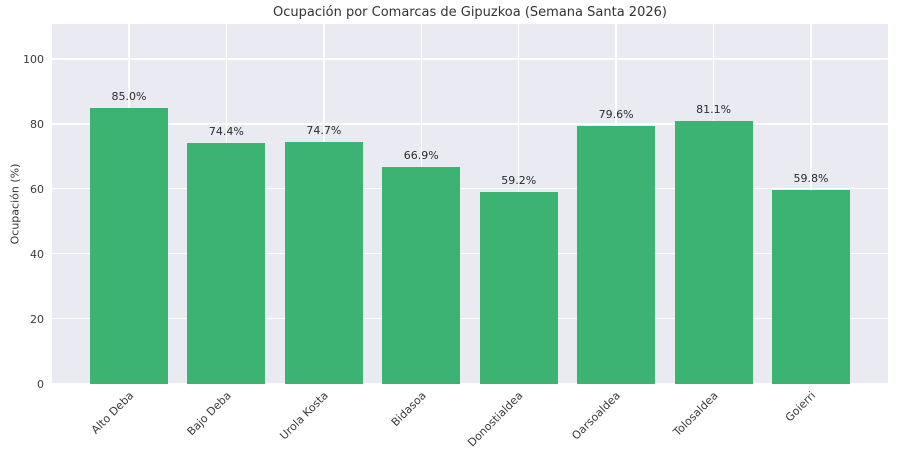 This screenshot has height=450, width=900. Describe the element at coordinates (323, 262) in the screenshot. I see `bar-urola-kosta` at that location.